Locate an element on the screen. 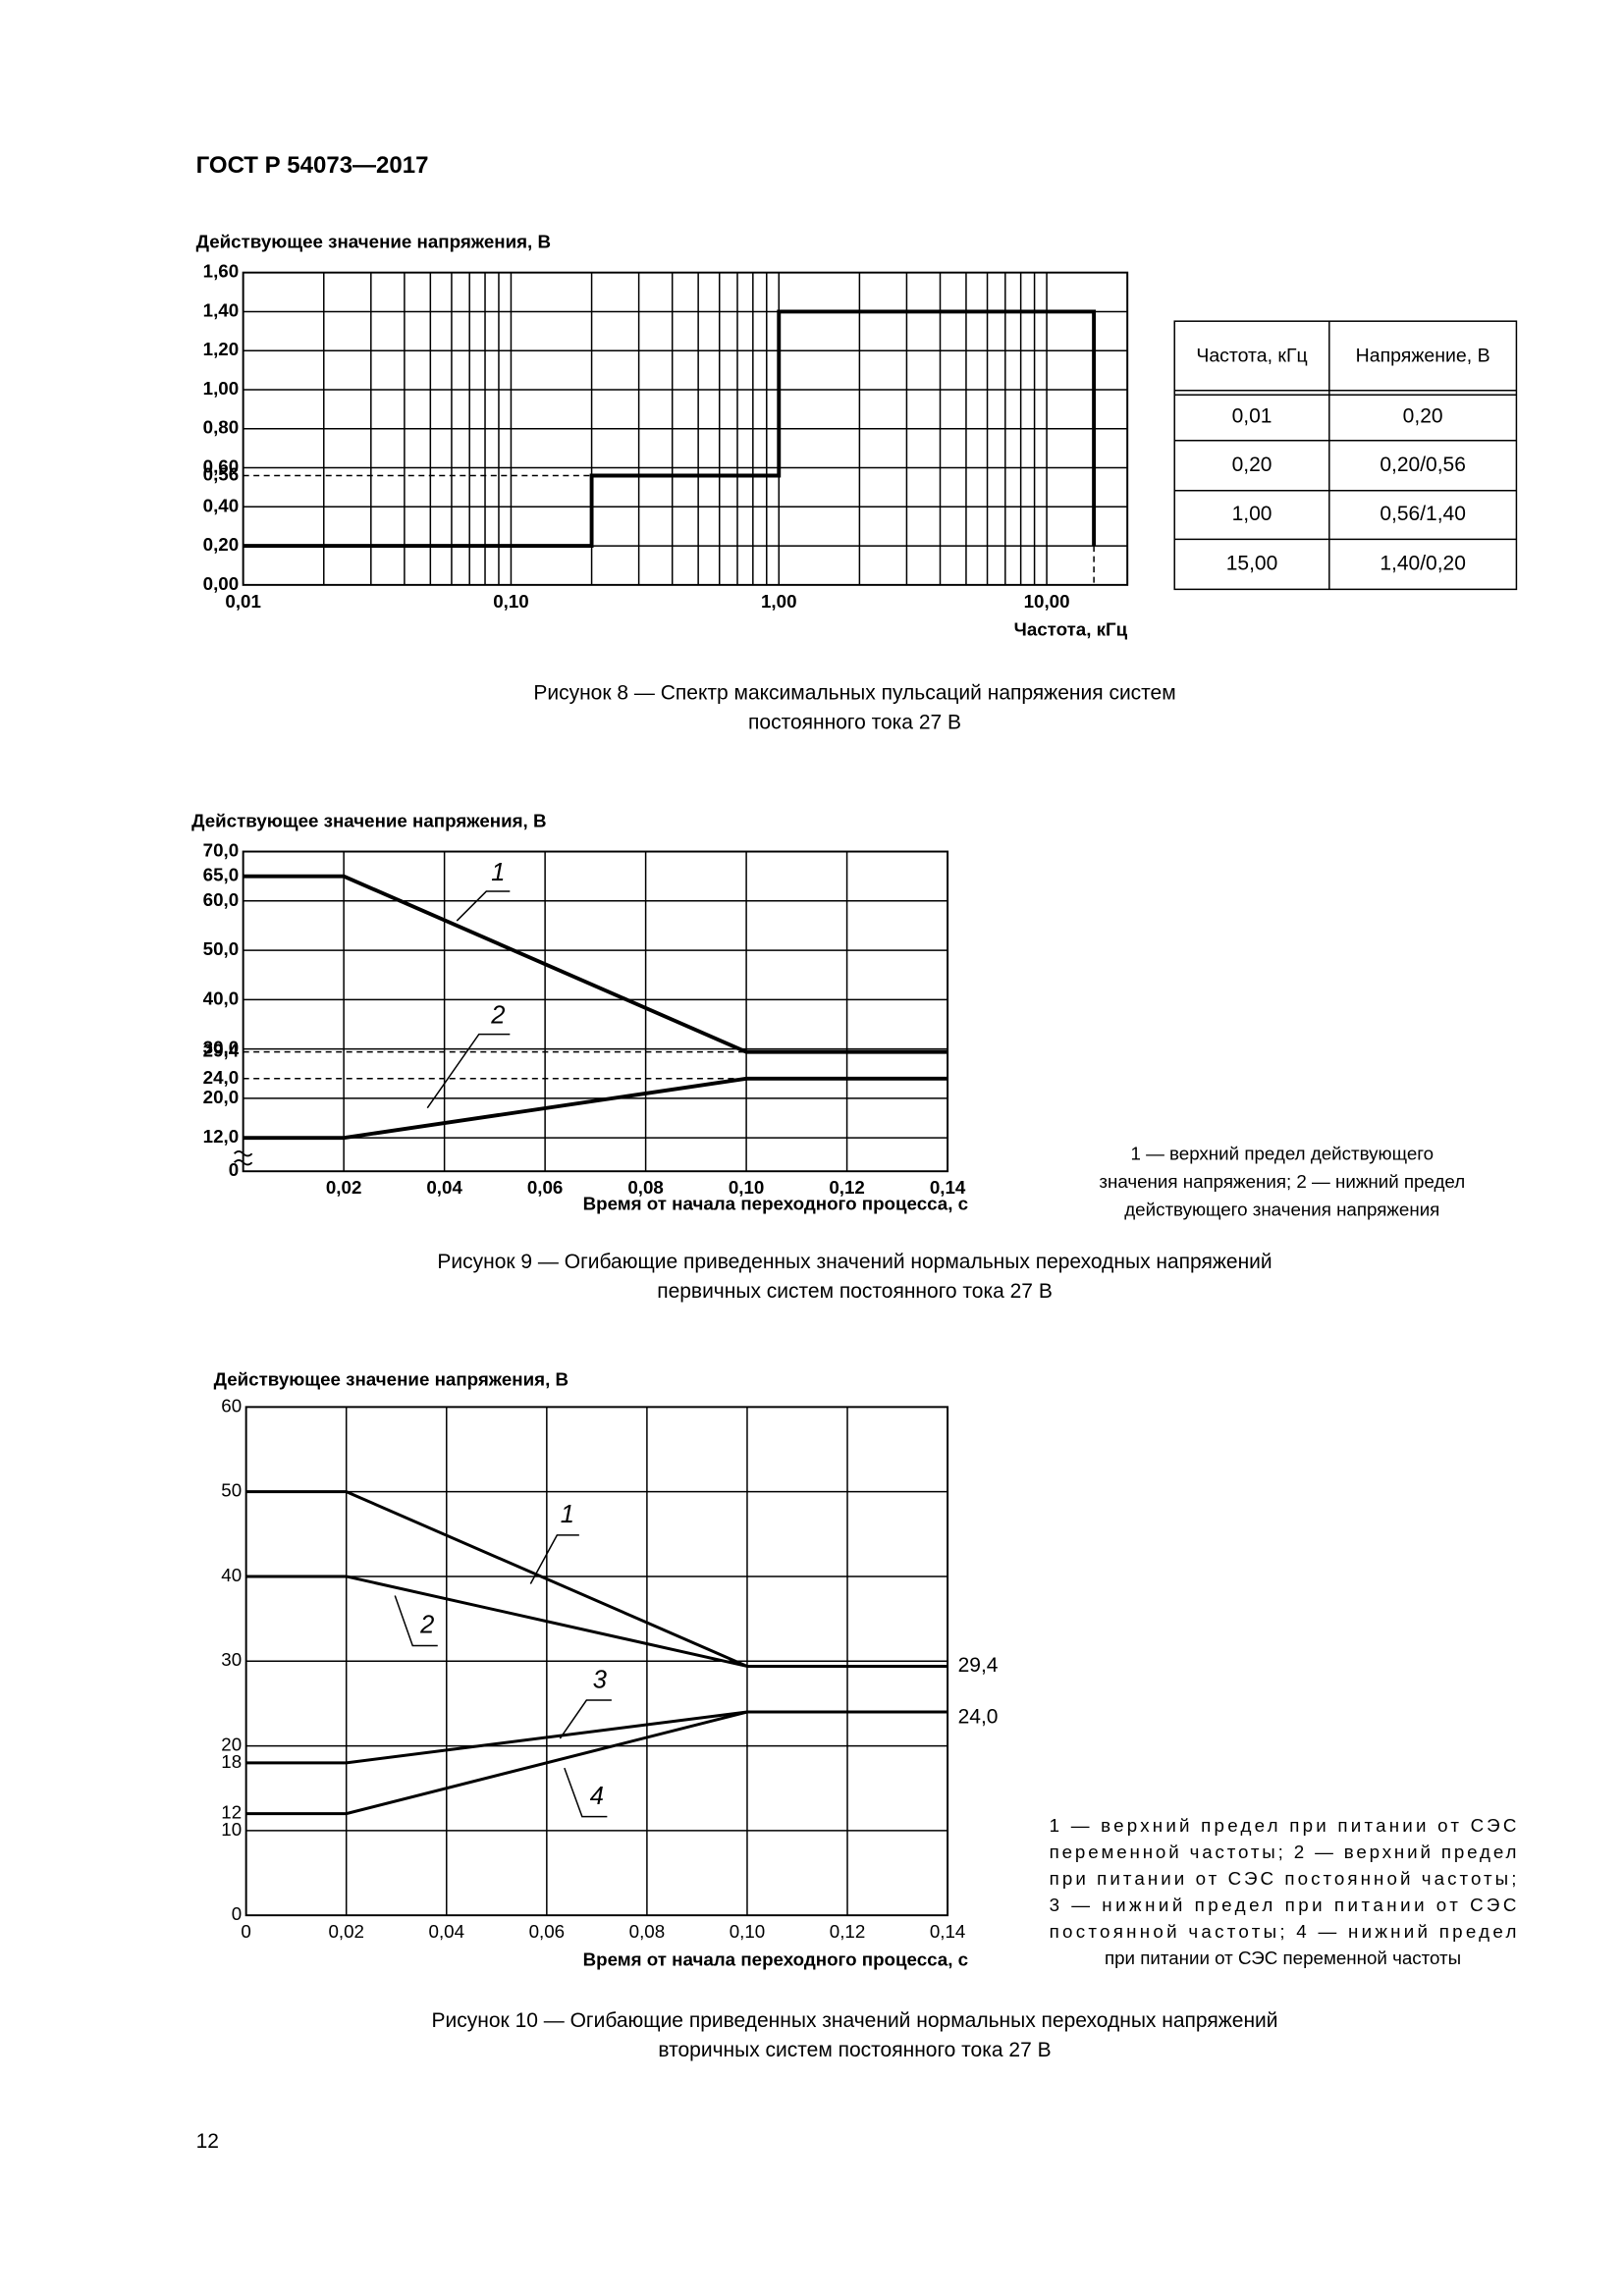 Image resolution: width=1624 pixels, height=2296 pixels. y-tick-label: 12 is located at coordinates (231, 1813).